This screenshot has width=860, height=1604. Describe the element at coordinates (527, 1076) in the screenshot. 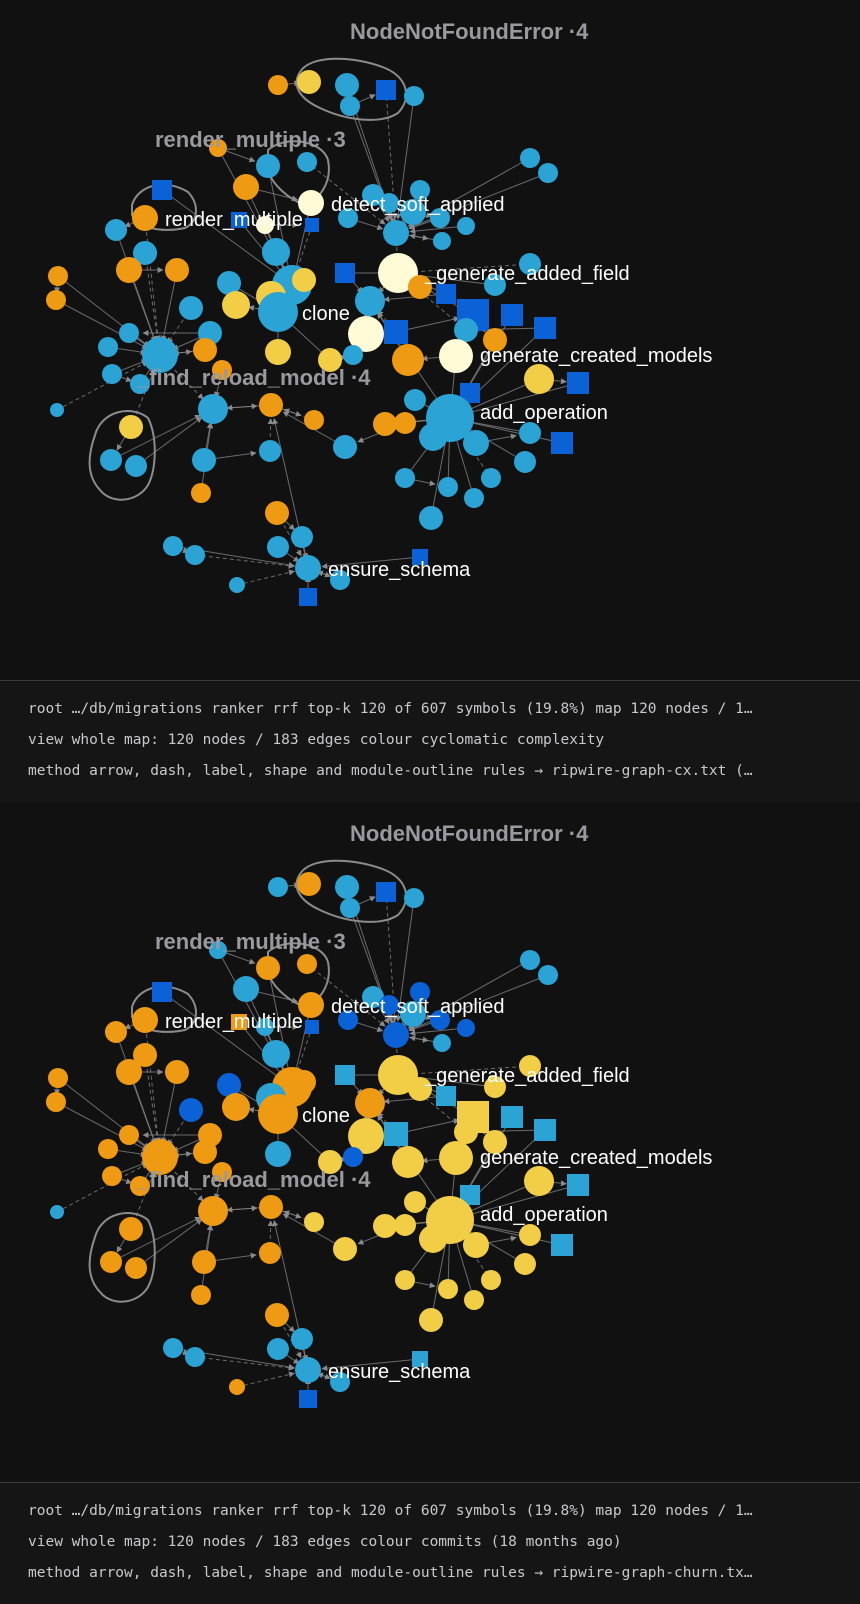

I see `node-label-generate-added-field: _generate_added_field` at that location.